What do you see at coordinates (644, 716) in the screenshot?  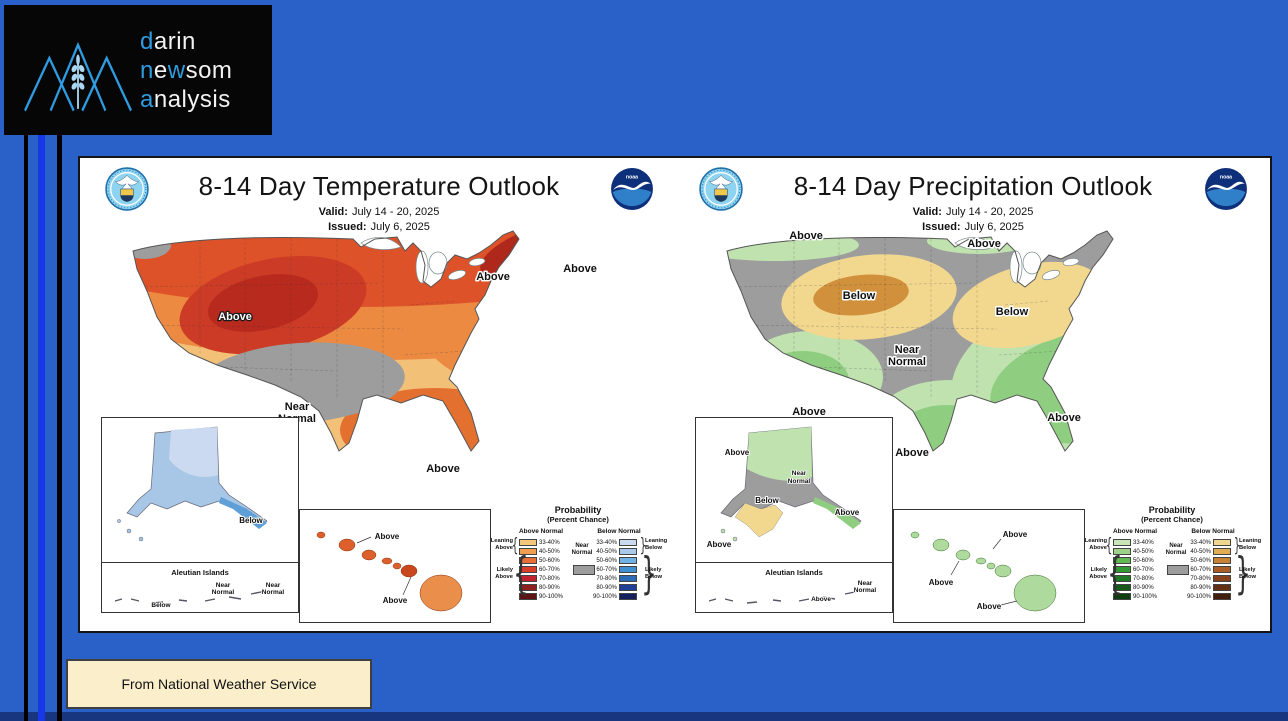 I see `bottom-bar` at bounding box center [644, 716].